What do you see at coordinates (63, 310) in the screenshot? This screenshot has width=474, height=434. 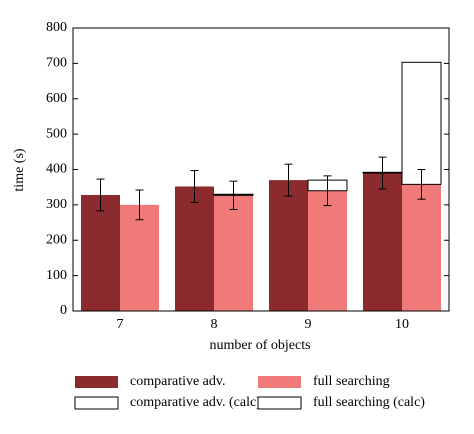 I see `y-tick-label: 0` at bounding box center [63, 310].